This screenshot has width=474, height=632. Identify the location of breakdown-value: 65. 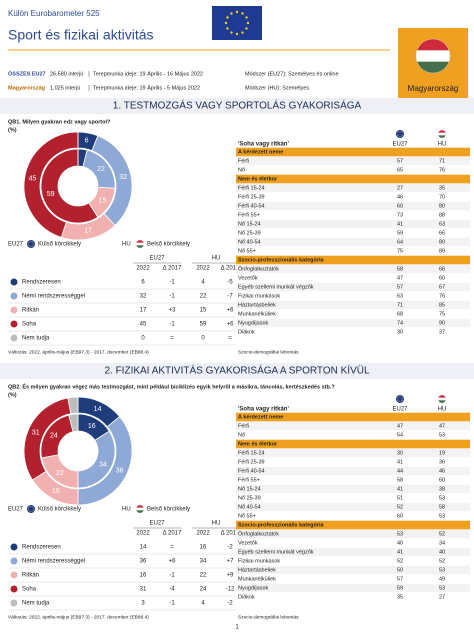
(400, 170).